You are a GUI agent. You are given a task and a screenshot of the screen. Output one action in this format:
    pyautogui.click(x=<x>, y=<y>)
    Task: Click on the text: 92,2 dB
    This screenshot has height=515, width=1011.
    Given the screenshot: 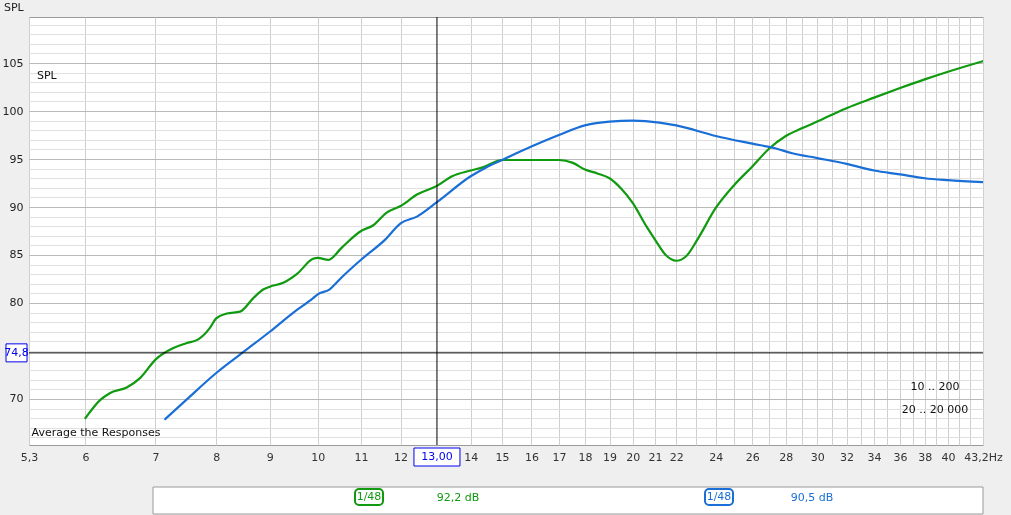 What is the action you would take?
    pyautogui.click(x=458, y=497)
    